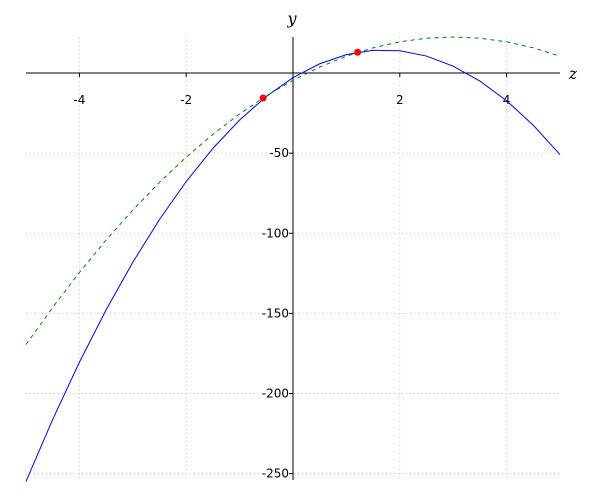  What do you see at coordinates (275, 474) in the screenshot?
I see `y-tick-label: -250` at bounding box center [275, 474].